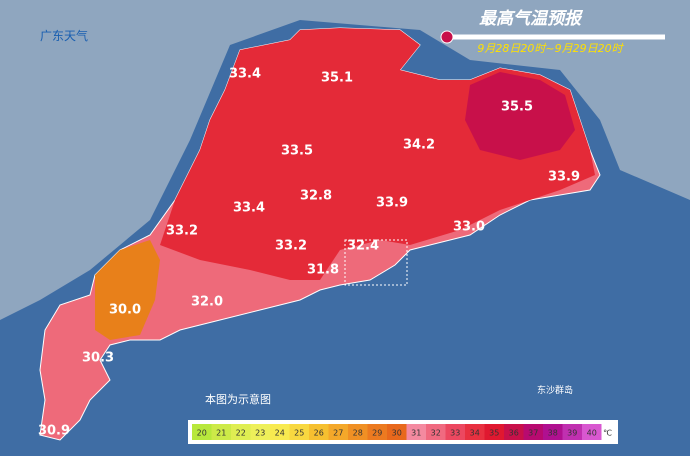 The image size is (690, 456). What do you see at coordinates (337, 78) in the screenshot?
I see `temperature-label: 35.1` at bounding box center [337, 78].